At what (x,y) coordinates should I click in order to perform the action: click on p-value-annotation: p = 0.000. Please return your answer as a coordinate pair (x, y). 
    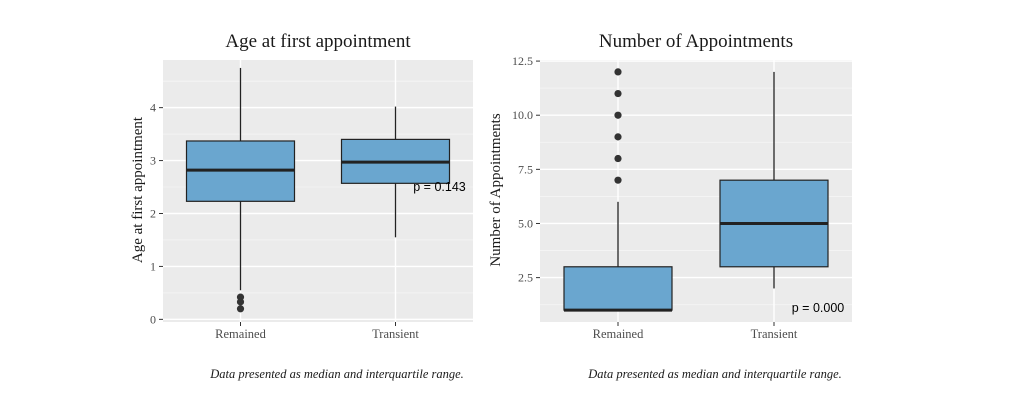
    Looking at the image, I should click on (818, 308).